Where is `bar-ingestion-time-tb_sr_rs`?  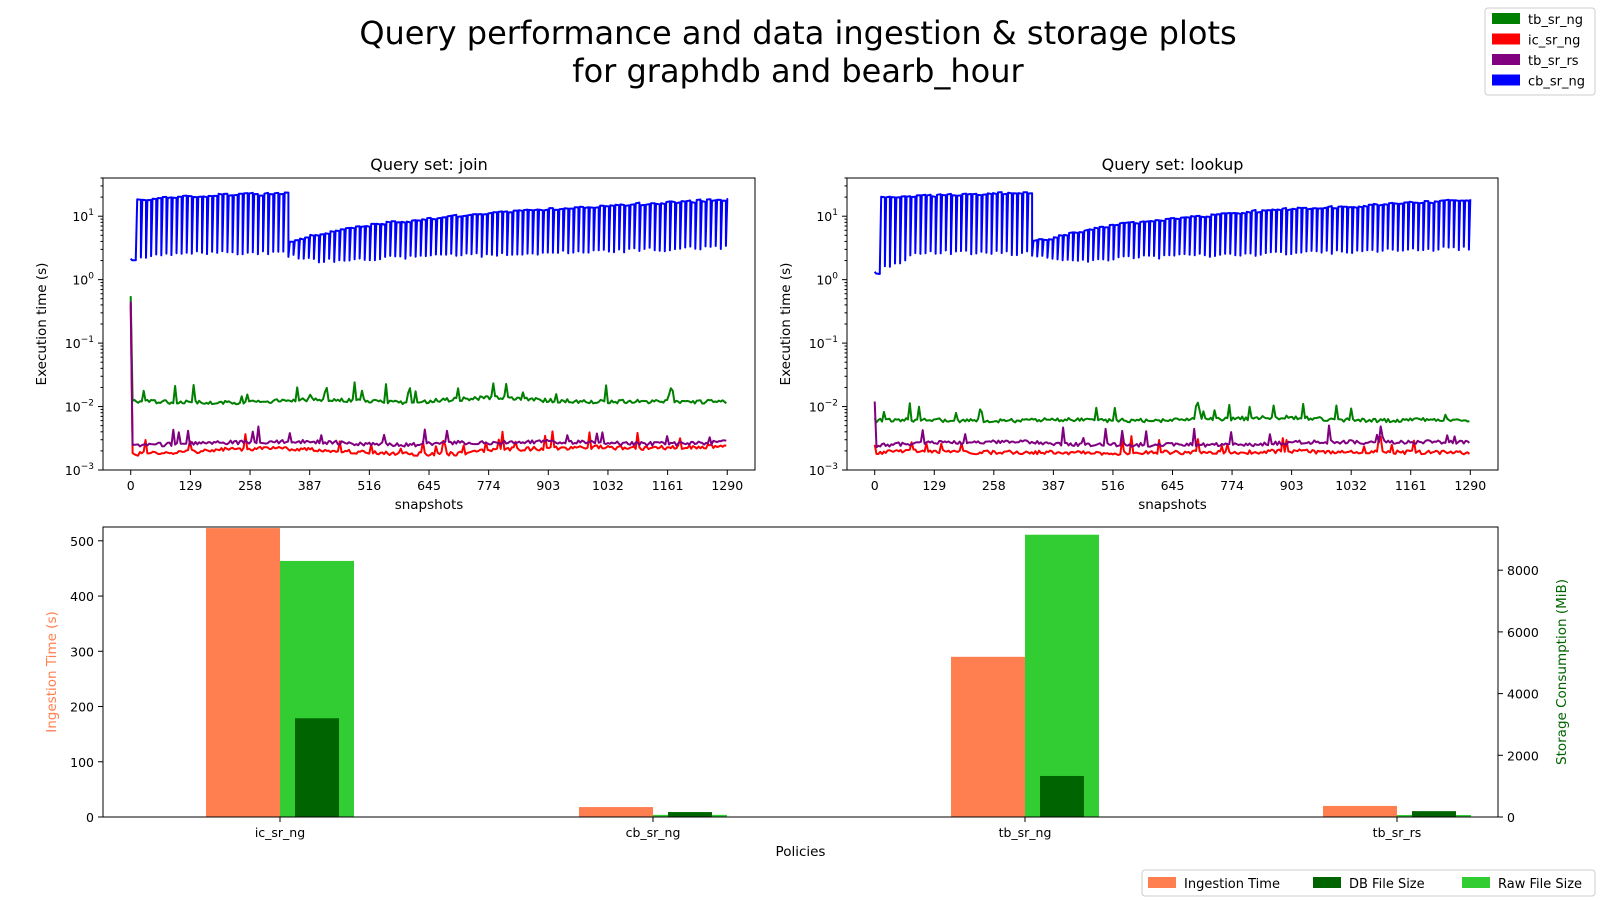 bar-ingestion-time-tb_sr_rs is located at coordinates (1360, 811).